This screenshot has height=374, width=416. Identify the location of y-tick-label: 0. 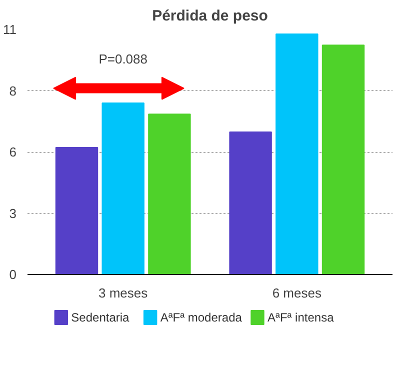
(13, 274).